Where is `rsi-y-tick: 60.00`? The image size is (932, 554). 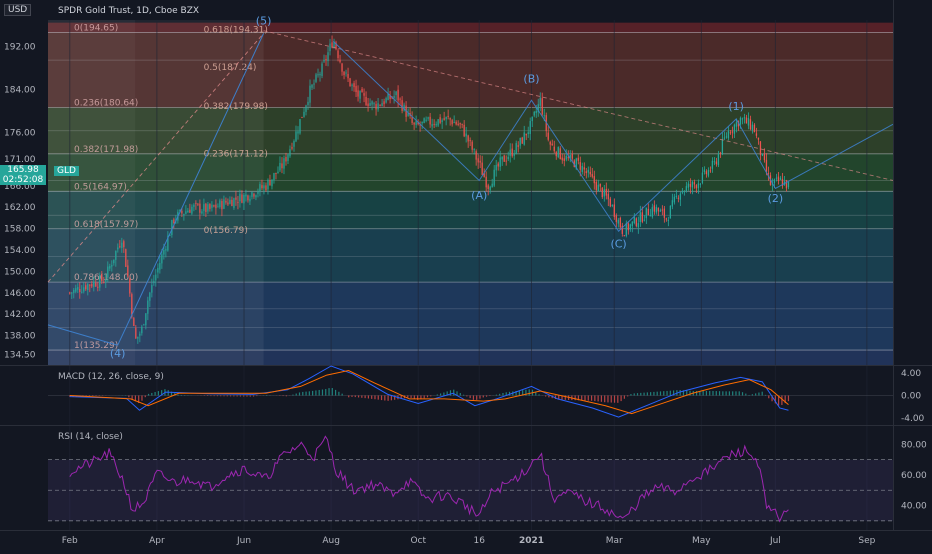
rsi-y-tick: 60.00 is located at coordinates (914, 476).